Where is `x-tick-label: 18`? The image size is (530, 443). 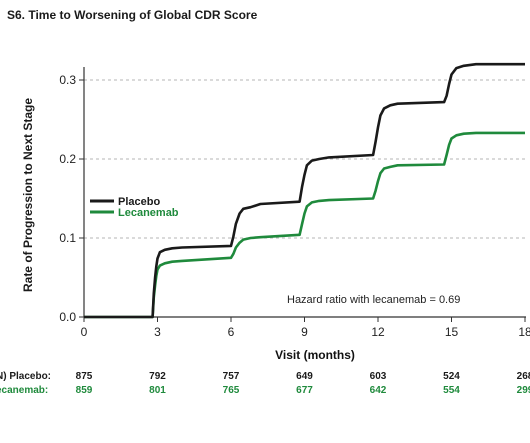
x-tick-label: 18 is located at coordinates (524, 332).